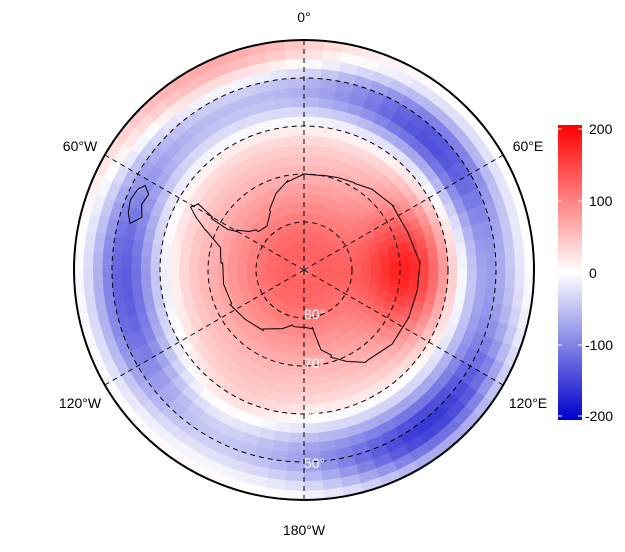 This screenshot has height=552, width=625. I want to click on antarctica-coastline, so click(305, 268).